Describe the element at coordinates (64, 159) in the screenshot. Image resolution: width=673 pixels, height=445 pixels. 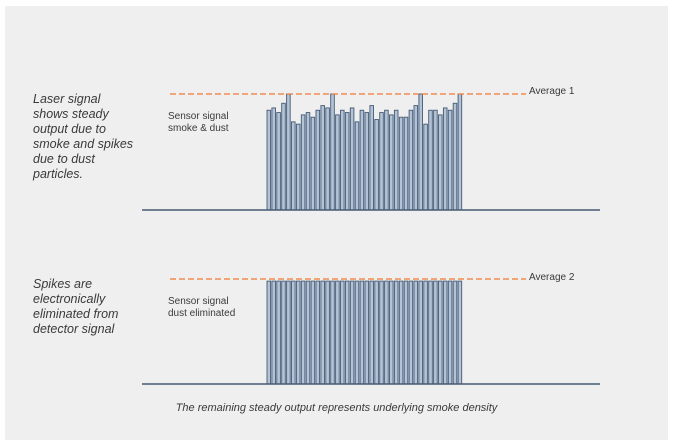
I see `panel-1-caption-line: due to dust` at that location.